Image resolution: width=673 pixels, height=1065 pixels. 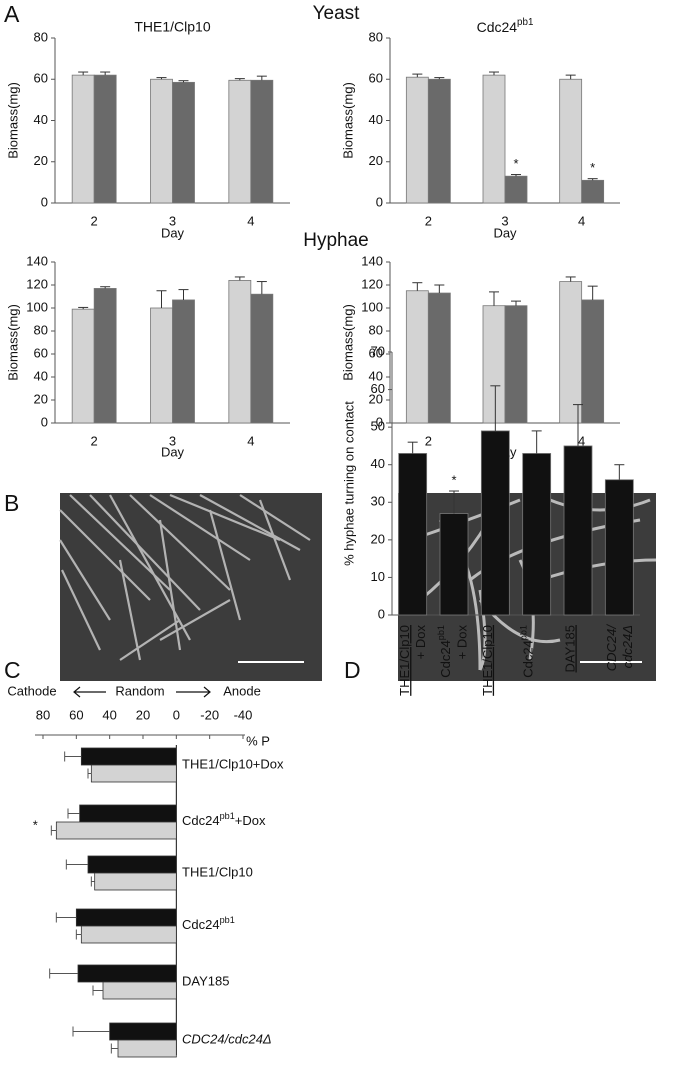 What do you see at coordinates (139, 690) in the screenshot?
I see `direction-label: Random` at bounding box center [139, 690].